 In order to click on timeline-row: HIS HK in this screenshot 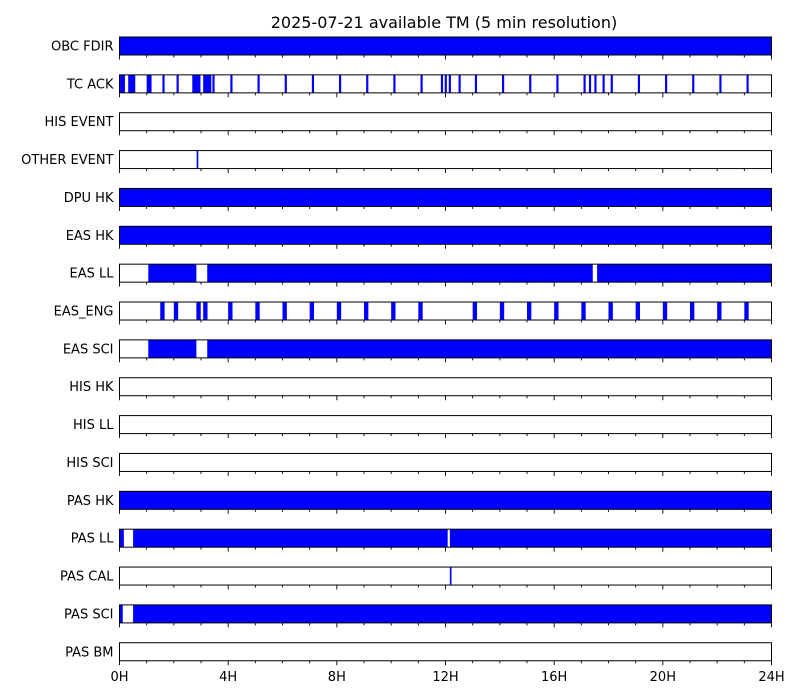, I will do `click(420, 389)`.